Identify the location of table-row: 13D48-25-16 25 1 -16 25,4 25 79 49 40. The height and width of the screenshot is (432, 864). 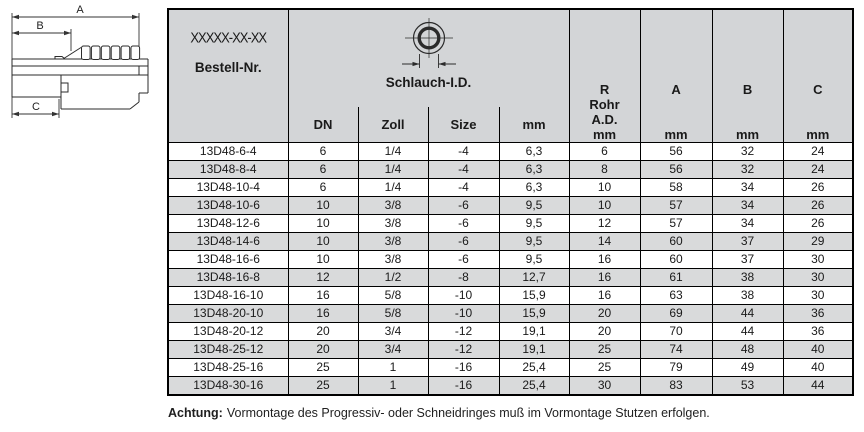
(510, 366).